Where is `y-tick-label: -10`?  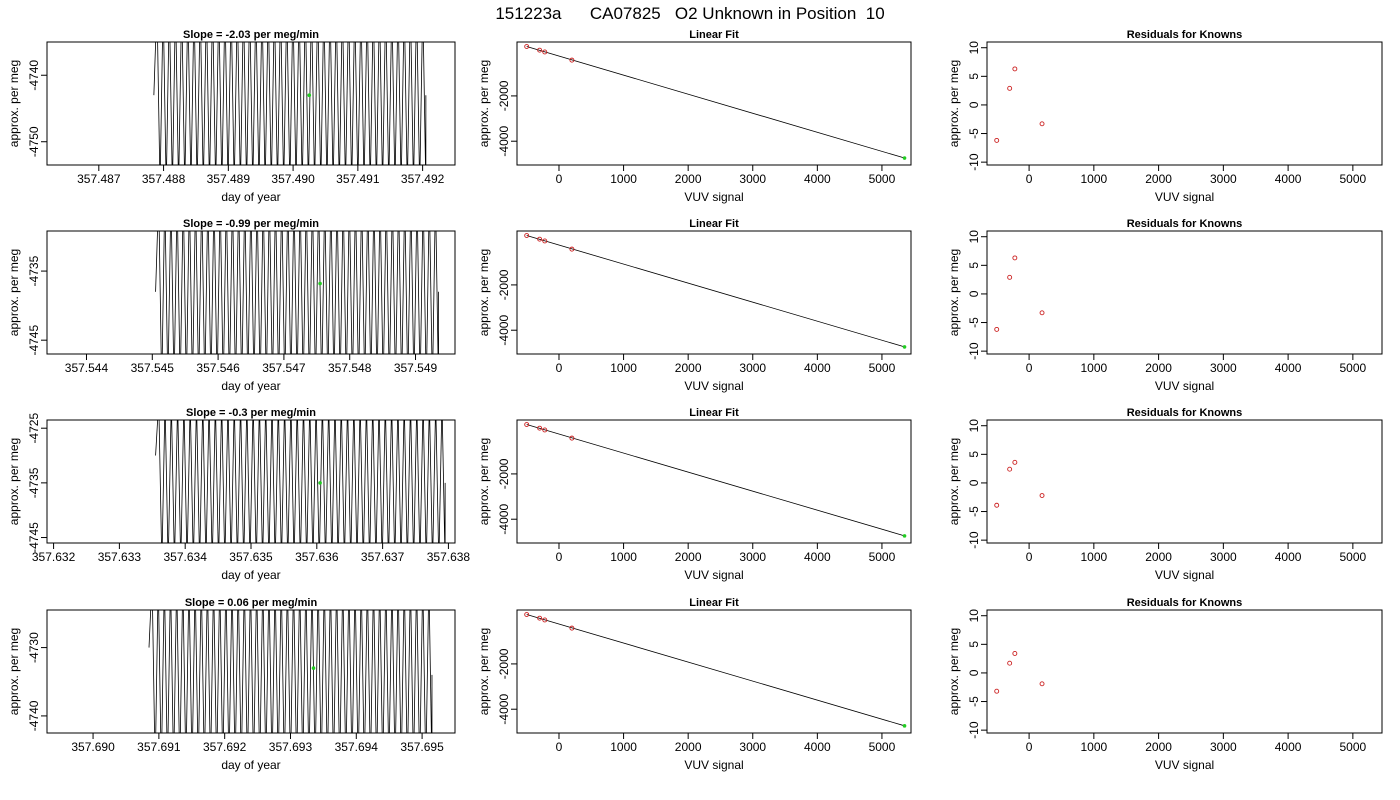 y-tick-label: -10 is located at coordinates (974, 351).